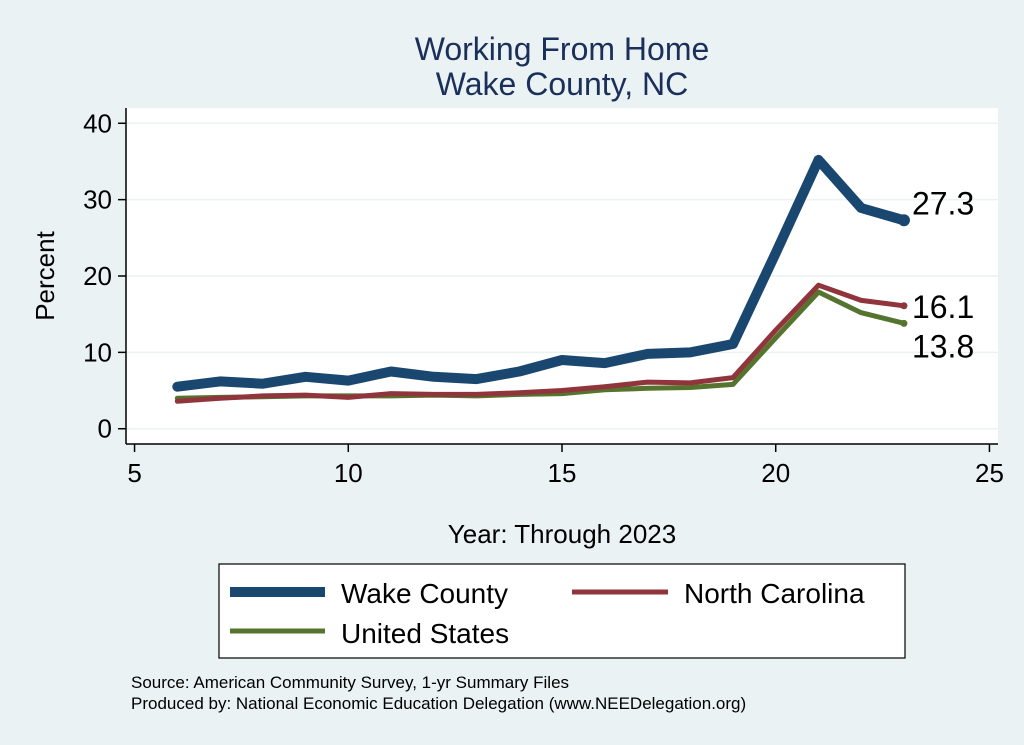  What do you see at coordinates (943, 307) in the screenshot?
I see `end-label-north-carolina: 16.1` at bounding box center [943, 307].